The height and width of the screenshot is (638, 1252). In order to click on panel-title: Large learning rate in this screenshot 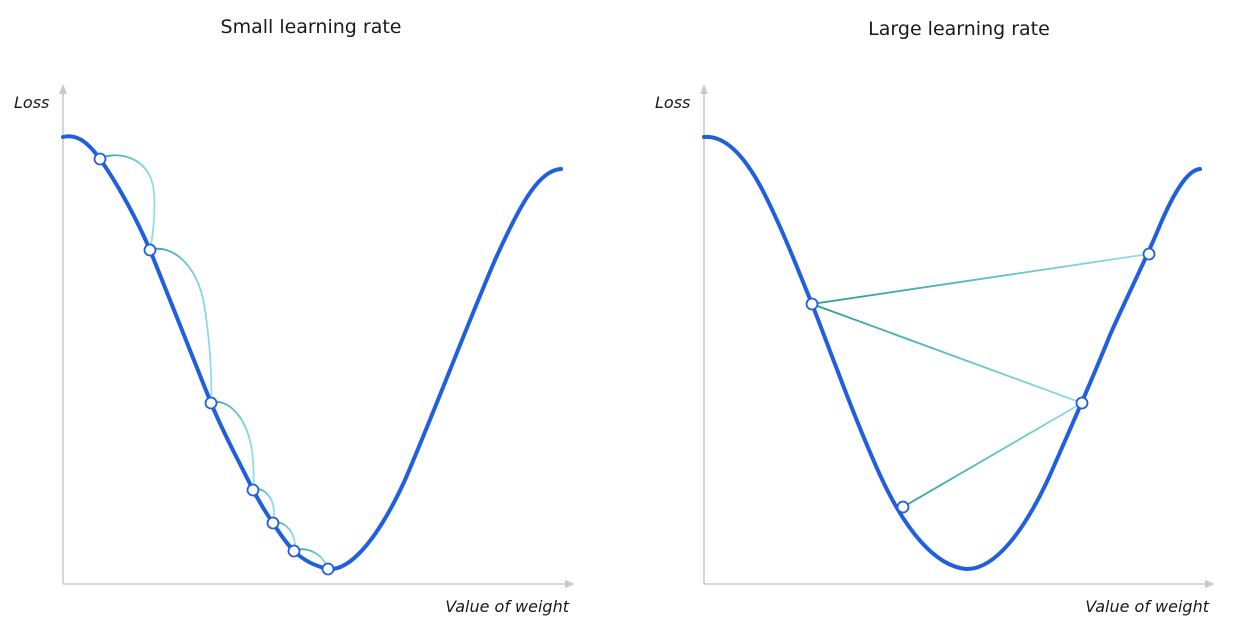, I will do `click(959, 29)`.